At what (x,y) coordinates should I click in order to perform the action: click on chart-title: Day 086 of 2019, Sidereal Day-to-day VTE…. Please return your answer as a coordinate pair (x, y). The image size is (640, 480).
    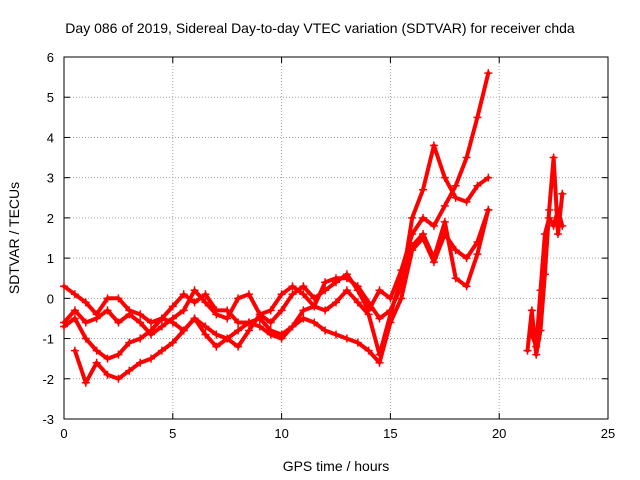
    Looking at the image, I should click on (320, 28).